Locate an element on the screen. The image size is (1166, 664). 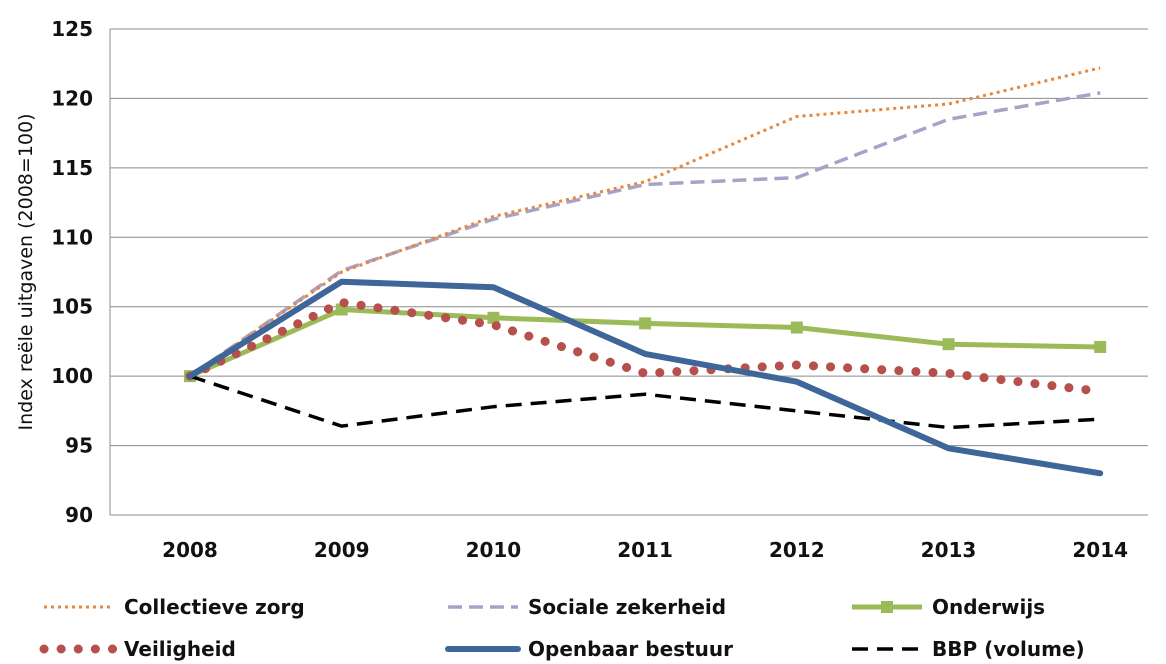
y-tick-label: 125 is located at coordinates (72, 29).